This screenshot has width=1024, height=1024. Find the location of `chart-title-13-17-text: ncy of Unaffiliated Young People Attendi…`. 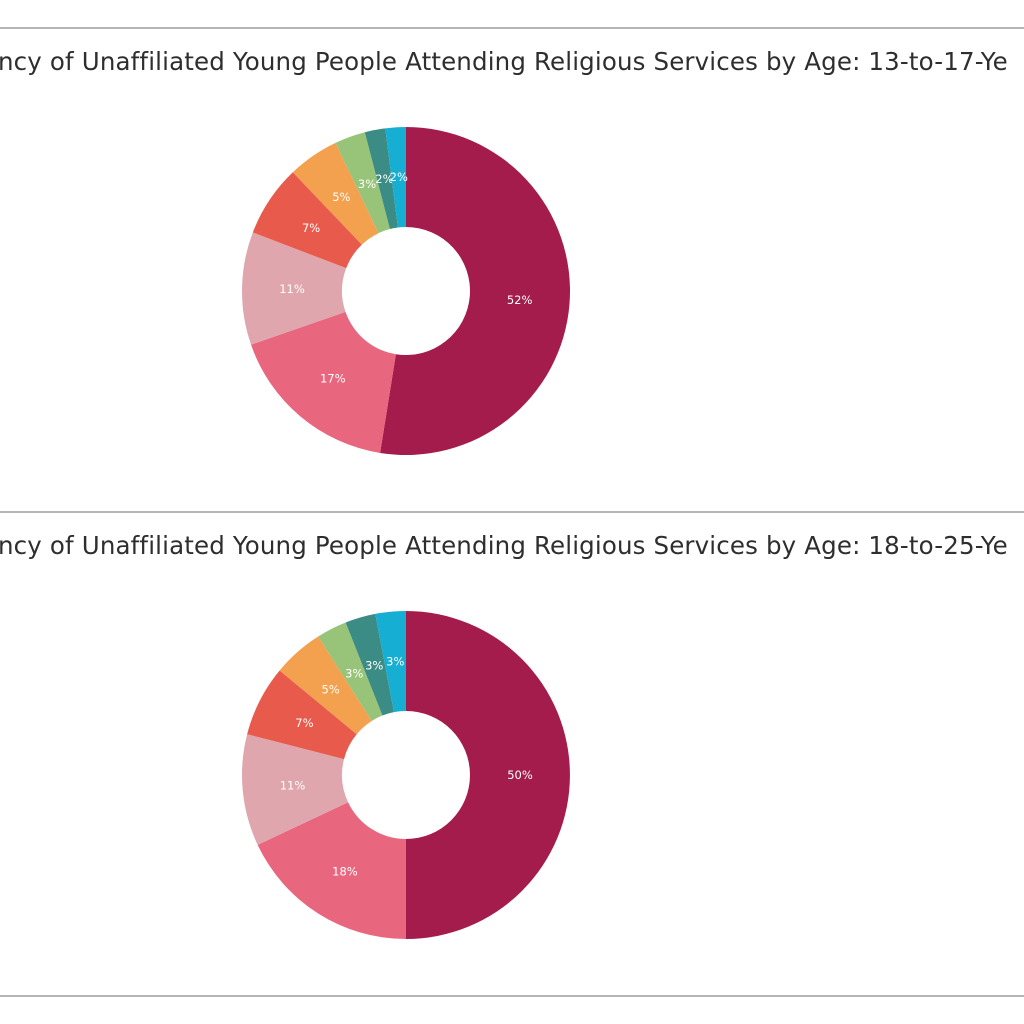

chart-title-13-17-text: ncy of Unaffiliated Young People Attendi… is located at coordinates (504, 61).